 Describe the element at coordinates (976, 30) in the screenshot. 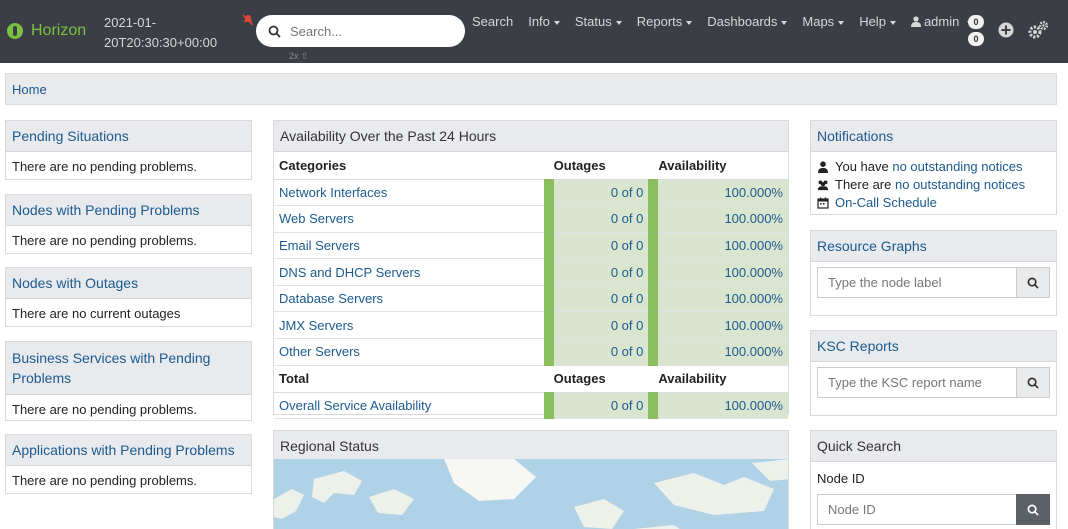

I see `notification-badges: 0 0` at that location.